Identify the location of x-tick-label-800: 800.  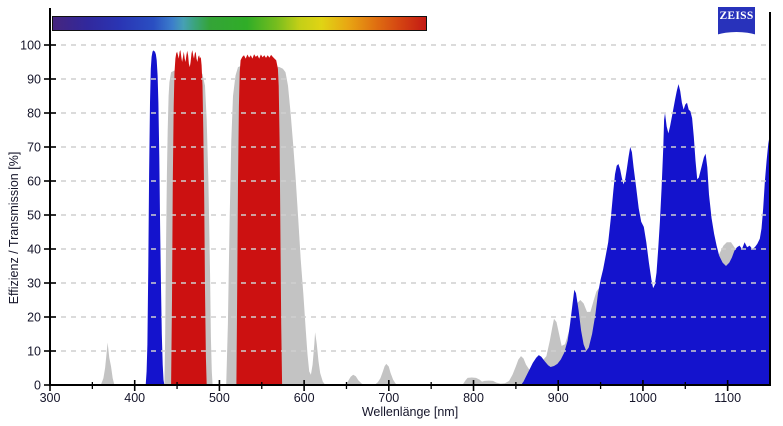
(473, 398).